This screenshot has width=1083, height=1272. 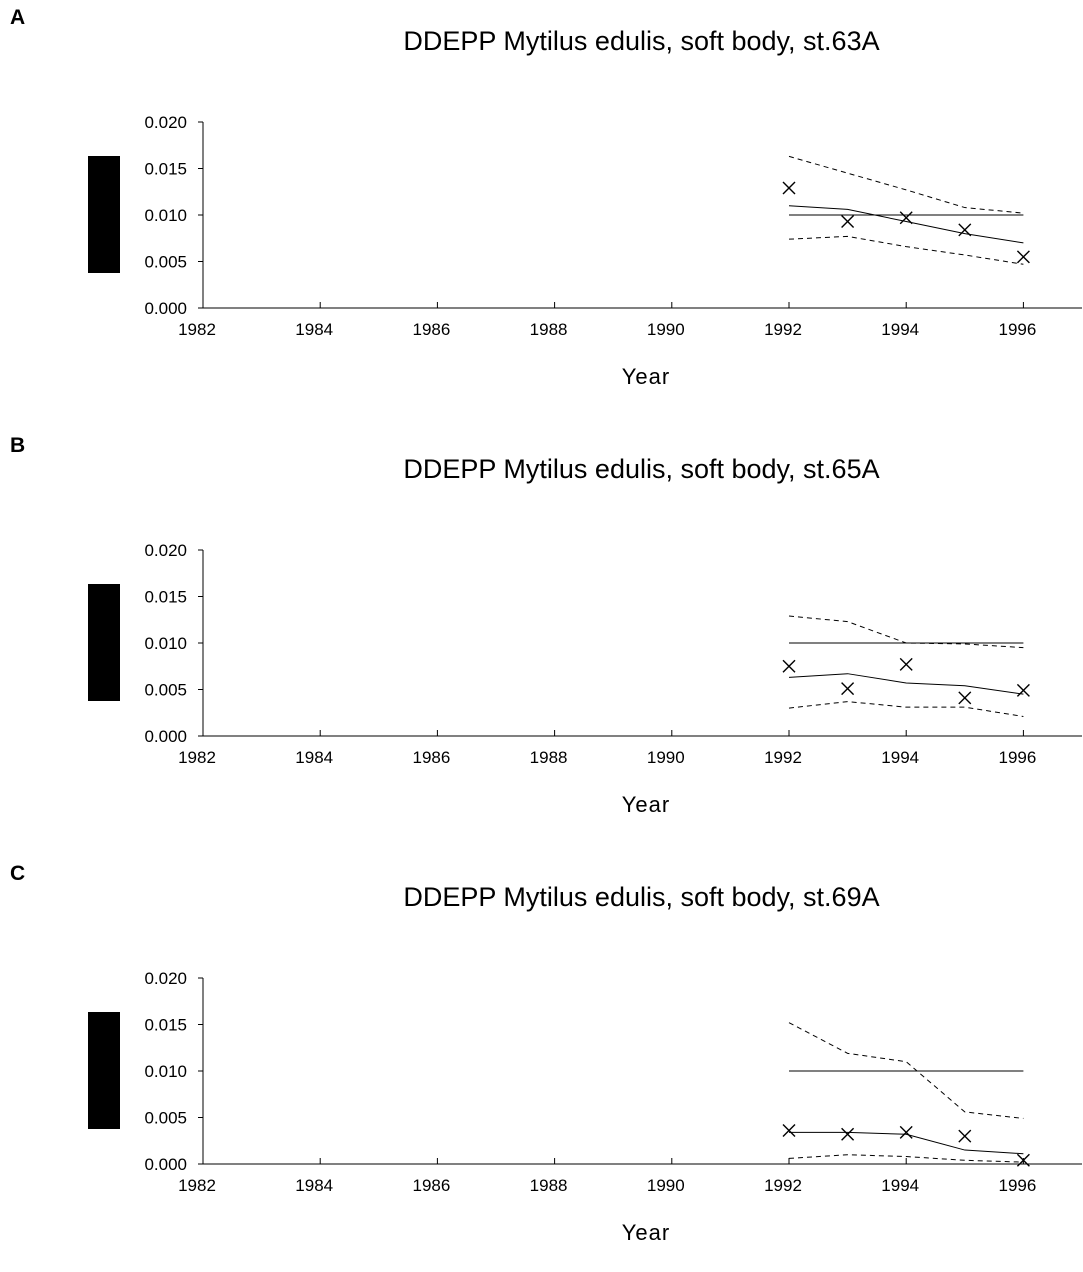 I want to click on chart-title: DDEPP Mytilus edulis, soft body, st.69A, so click(x=641, y=897).